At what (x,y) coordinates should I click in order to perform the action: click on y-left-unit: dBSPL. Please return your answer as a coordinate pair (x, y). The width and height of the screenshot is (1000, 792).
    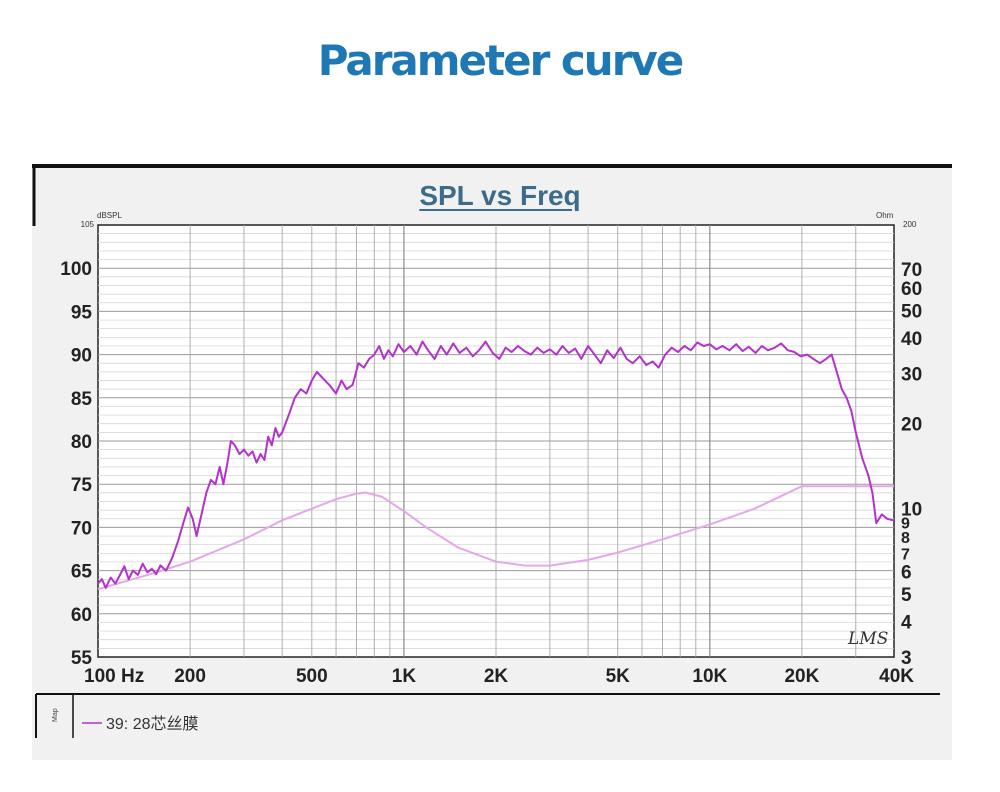
    Looking at the image, I should click on (109, 215).